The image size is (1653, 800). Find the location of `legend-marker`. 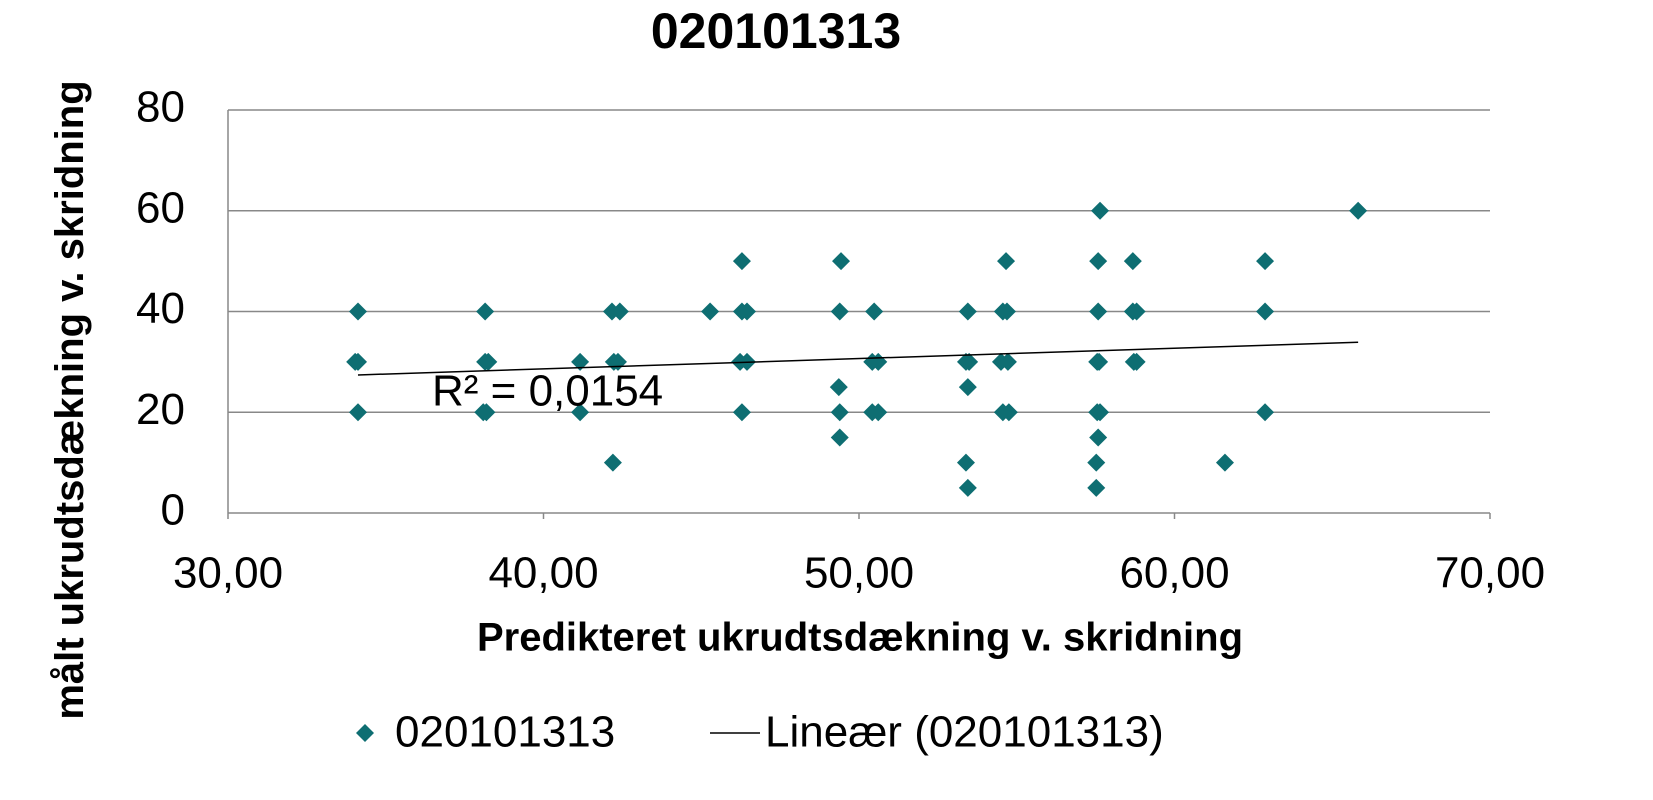

legend-marker is located at coordinates (365, 733).